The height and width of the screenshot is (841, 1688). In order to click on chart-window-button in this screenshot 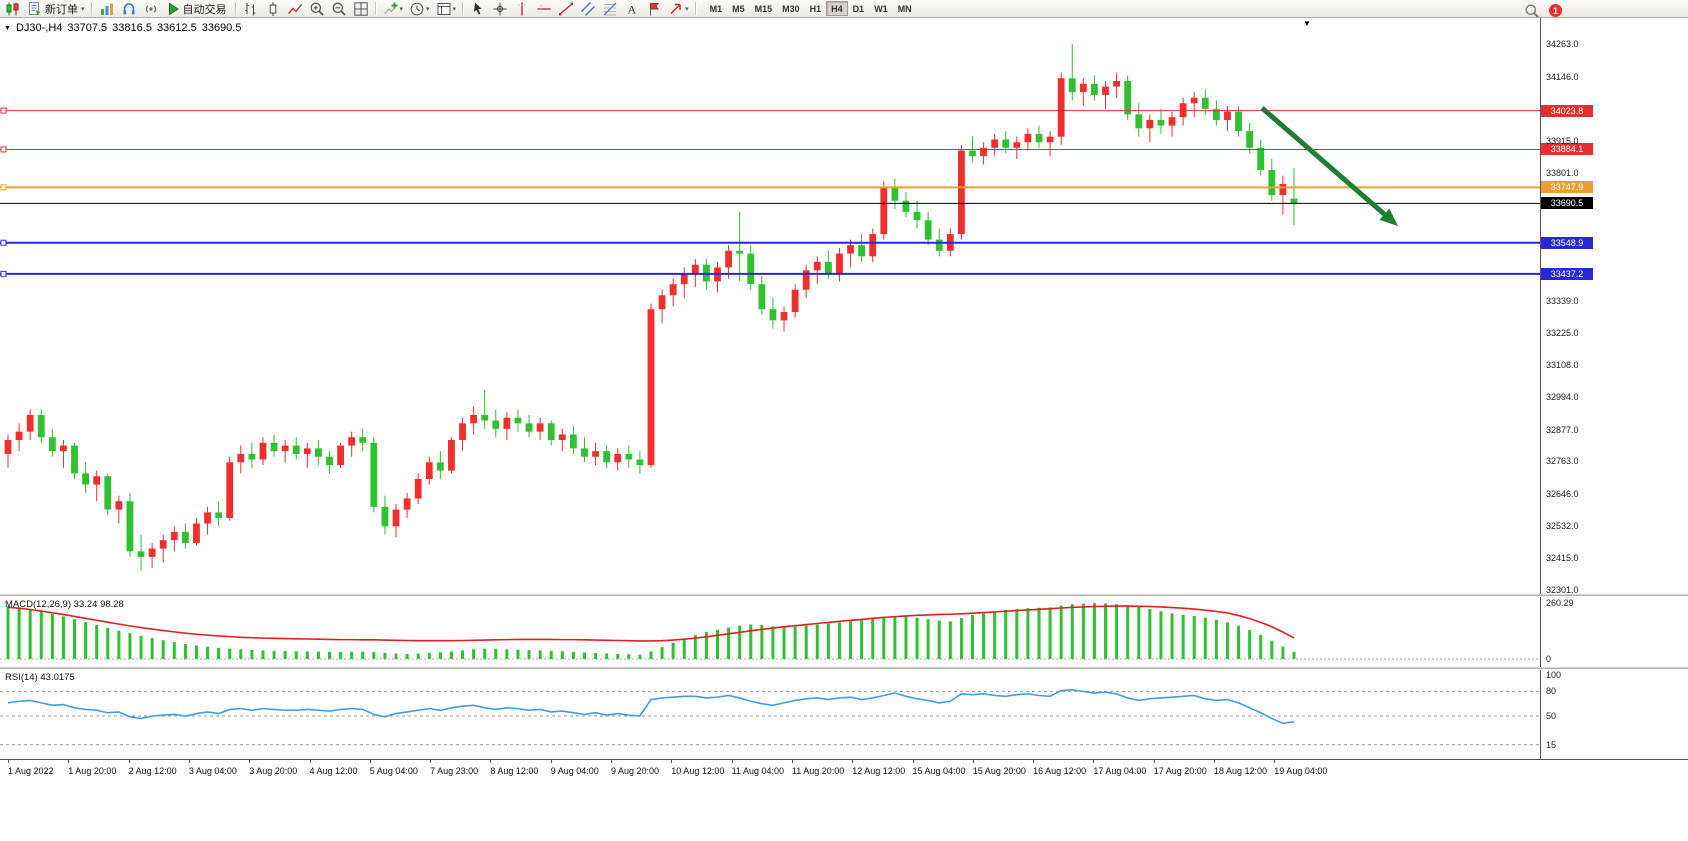, I will do `click(13, 8)`.